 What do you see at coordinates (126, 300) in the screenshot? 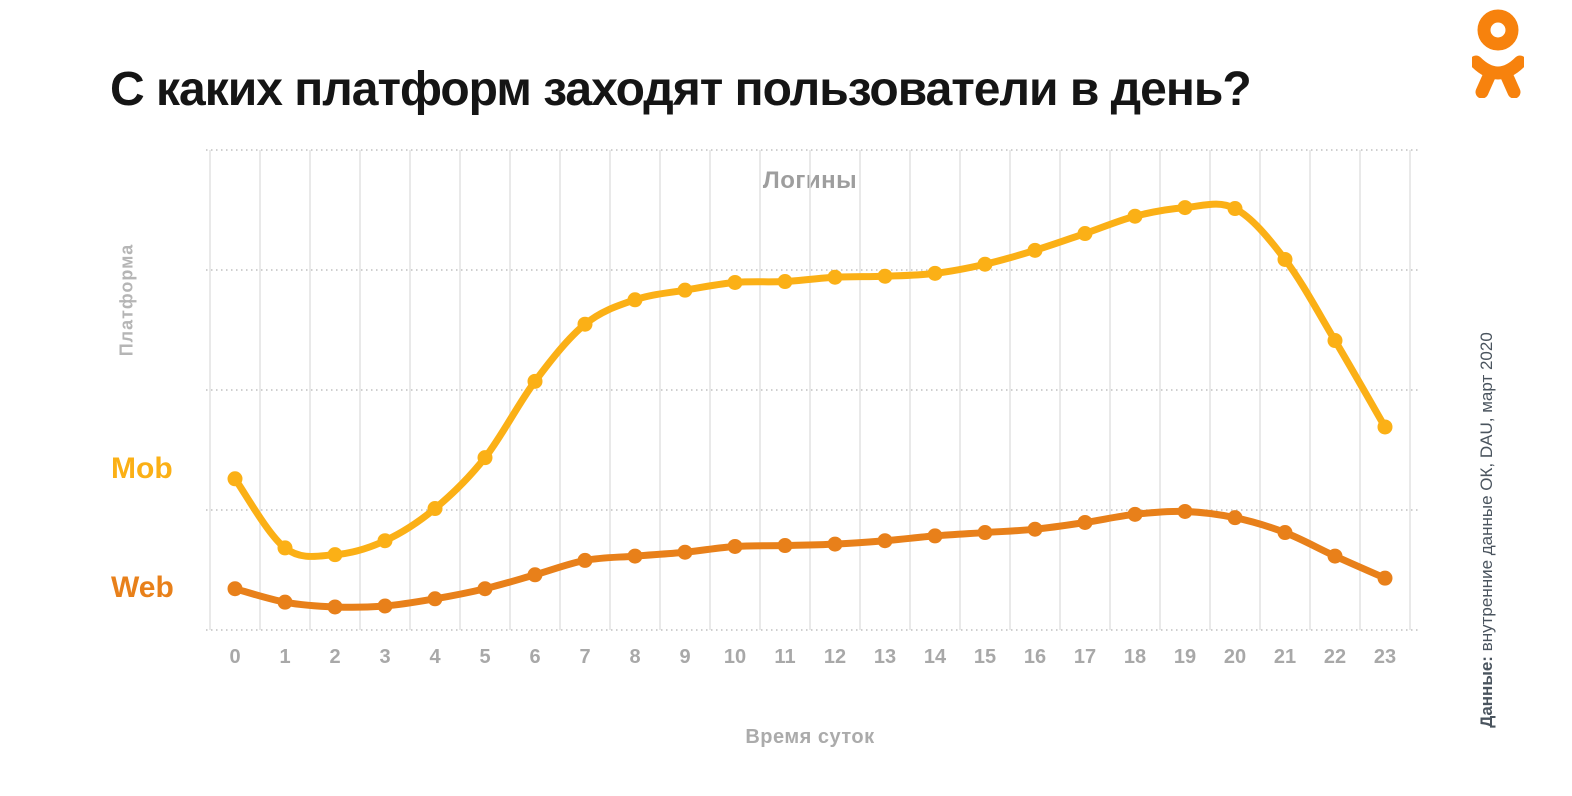
I see `y-axis-label: Платформа` at bounding box center [126, 300].